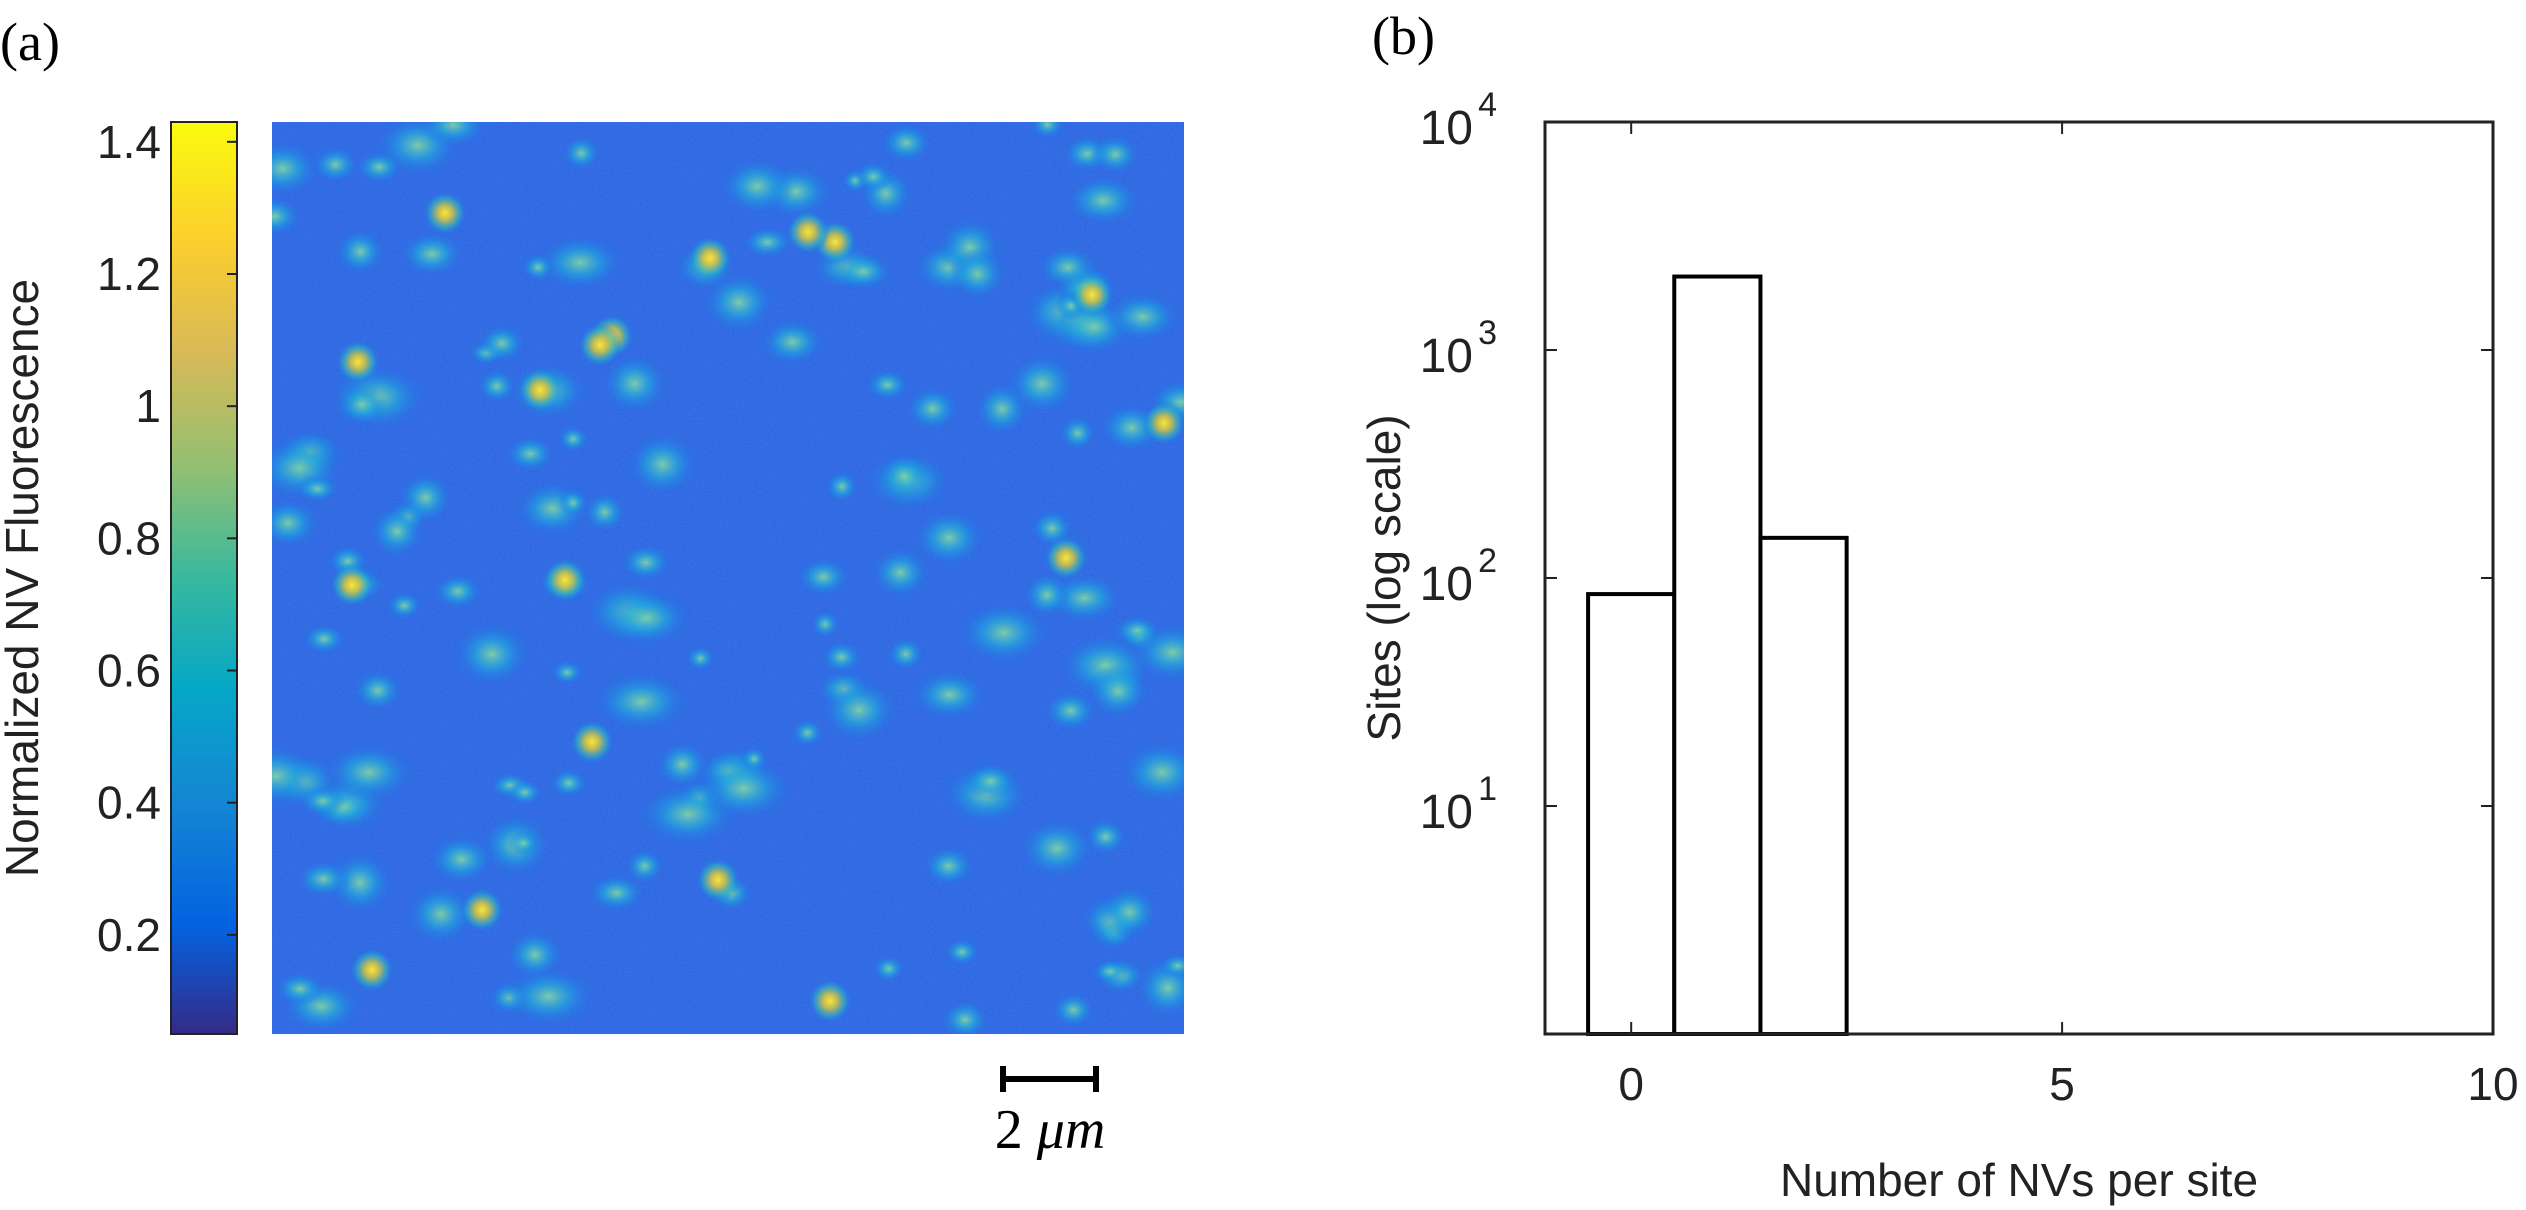 This screenshot has height=1210, width=2526. Describe the element at coordinates (30, 42) in the screenshot. I see `panel-a-label: (a)` at that location.